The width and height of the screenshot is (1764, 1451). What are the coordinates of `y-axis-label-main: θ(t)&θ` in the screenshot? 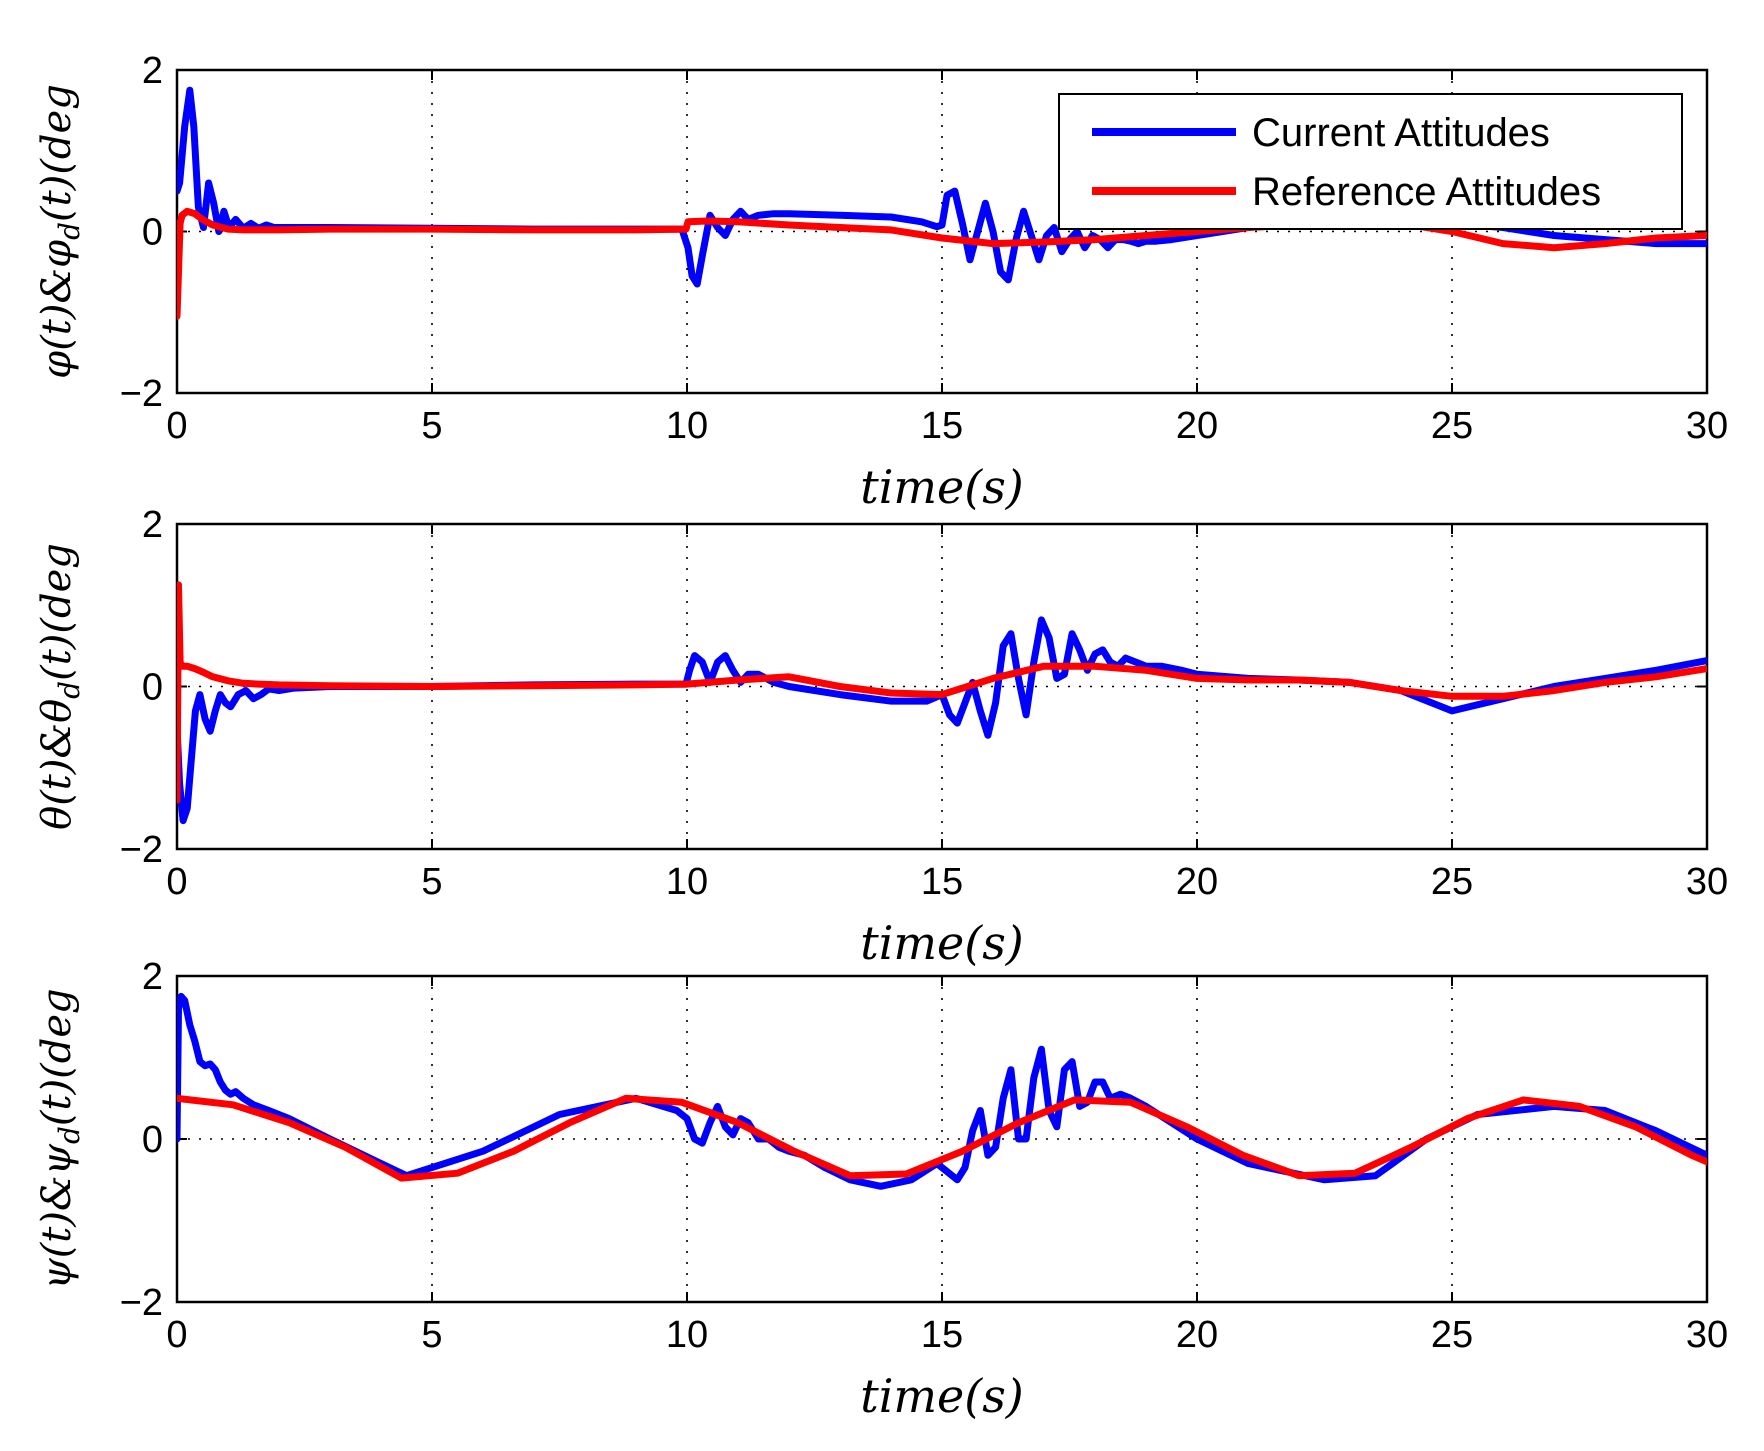 It's located at (57, 764).